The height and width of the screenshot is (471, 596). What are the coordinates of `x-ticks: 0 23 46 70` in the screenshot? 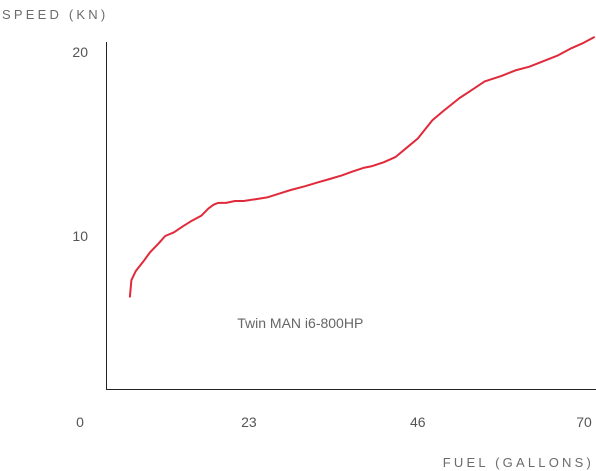 It's located at (334, 422).